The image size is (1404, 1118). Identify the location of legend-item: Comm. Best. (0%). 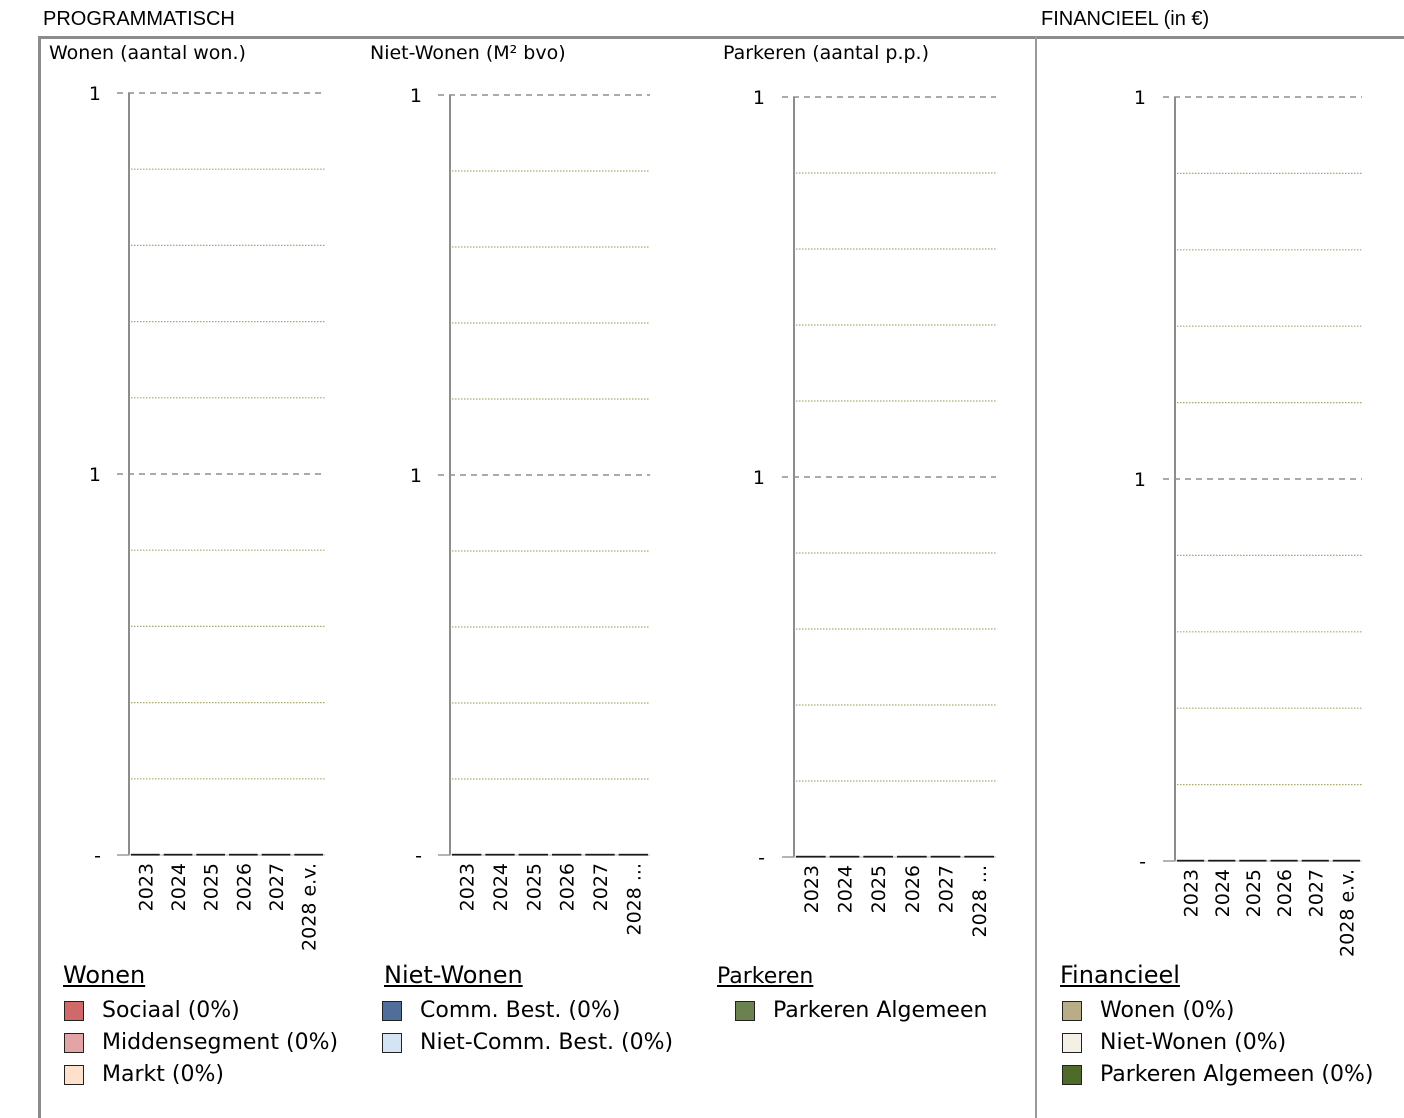
(501, 1010).